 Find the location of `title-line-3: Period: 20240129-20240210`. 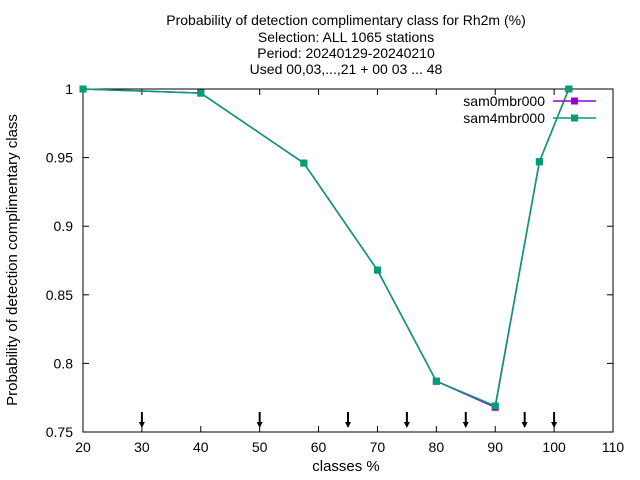

title-line-3: Period: 20240129-20240210 is located at coordinates (346, 53).